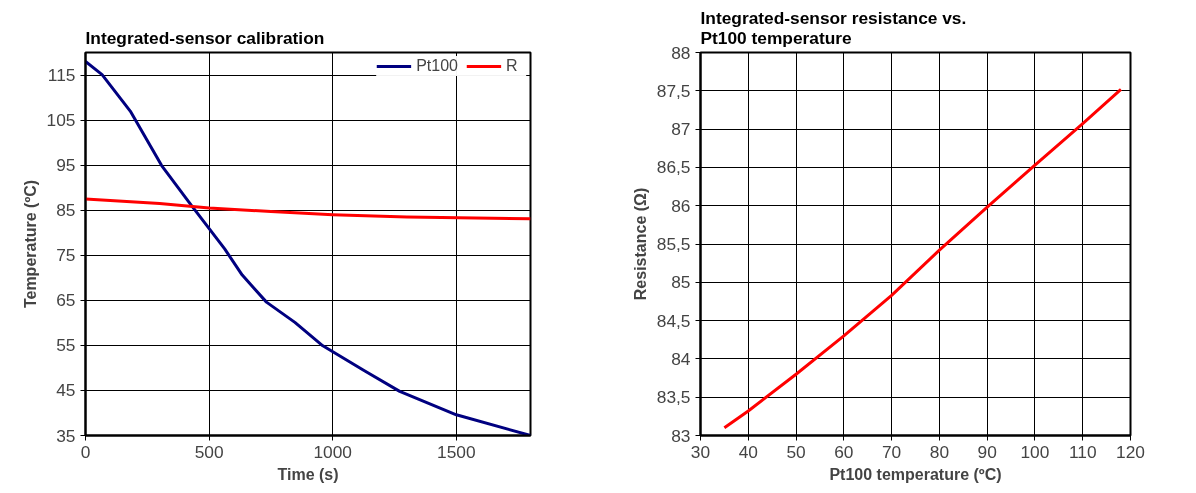 The height and width of the screenshot is (493, 1196). What do you see at coordinates (30, 244) in the screenshot?
I see `y-axis-title: Temperature (ºC)` at bounding box center [30, 244].